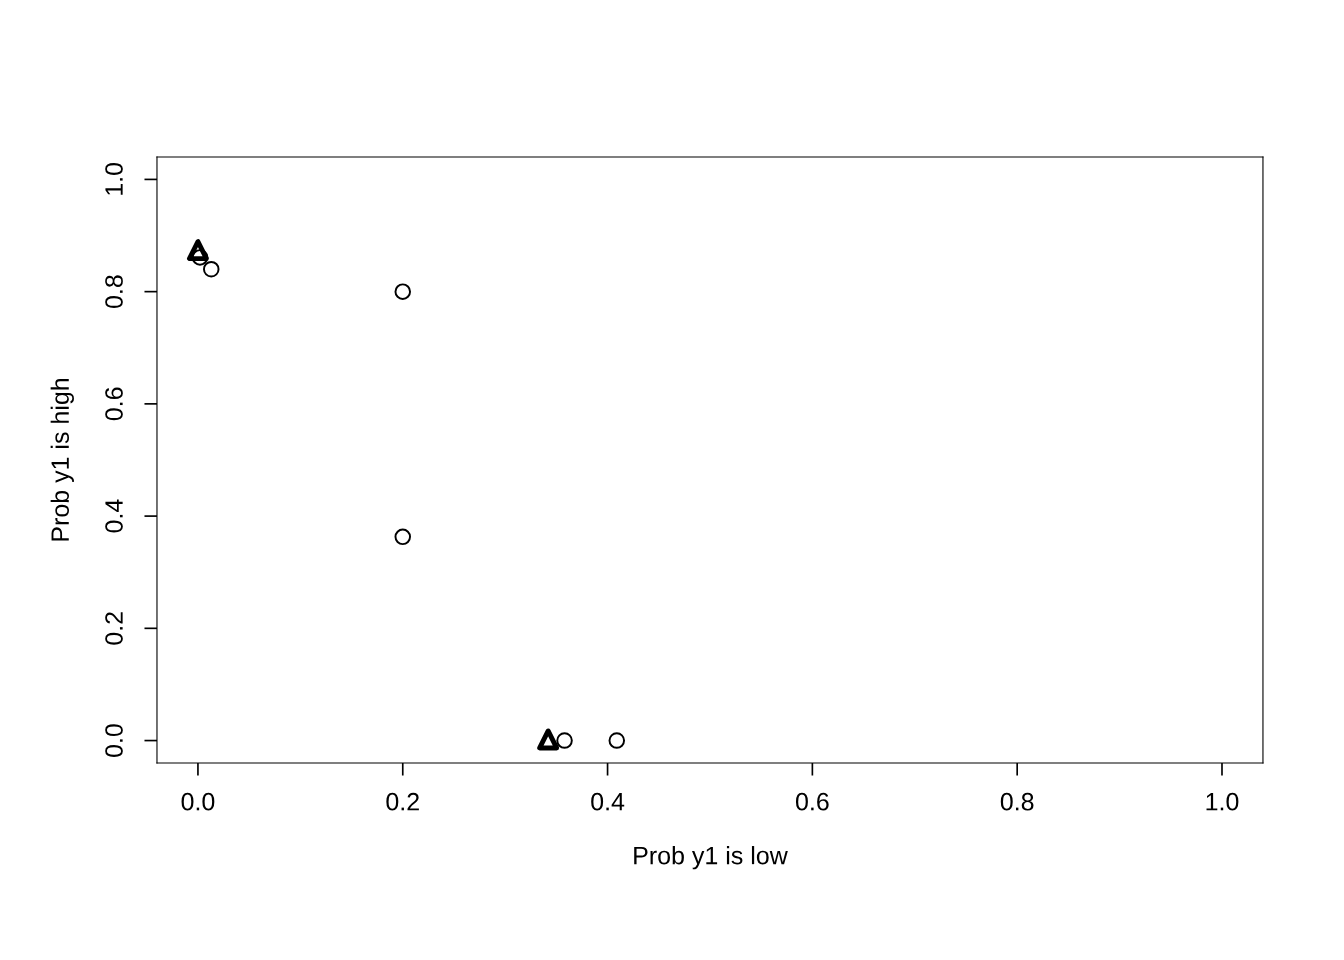 The image size is (1344, 960). What do you see at coordinates (711, 858) in the screenshot?
I see `x-axis-title: Prob y1 is low` at bounding box center [711, 858].